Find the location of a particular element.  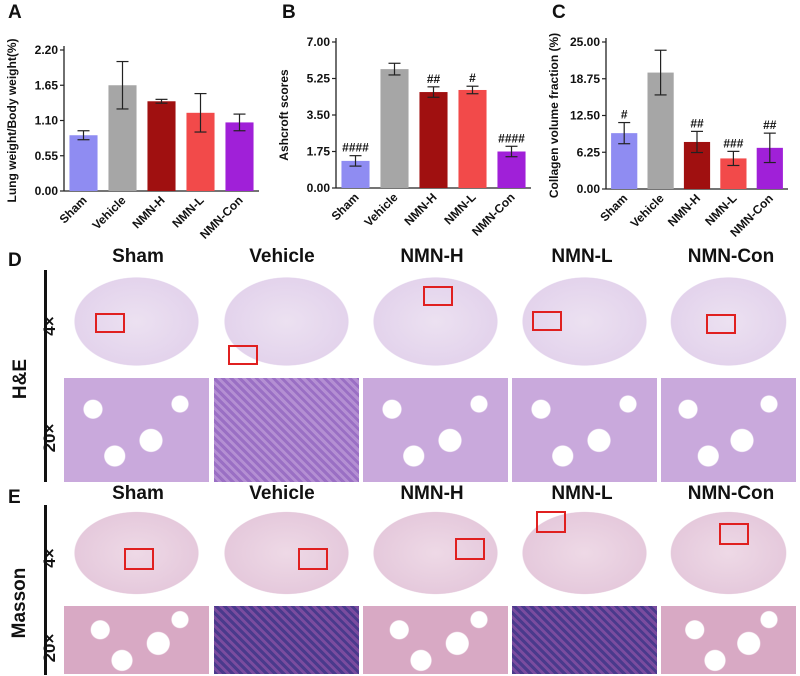

masson-20x-nmnh is located at coordinates (435, 640).